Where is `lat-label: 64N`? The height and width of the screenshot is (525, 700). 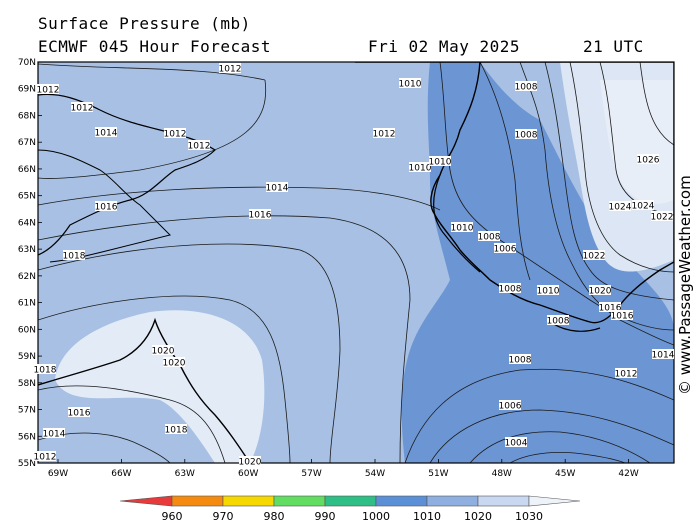 lat-label: 64N is located at coordinates (27, 223).